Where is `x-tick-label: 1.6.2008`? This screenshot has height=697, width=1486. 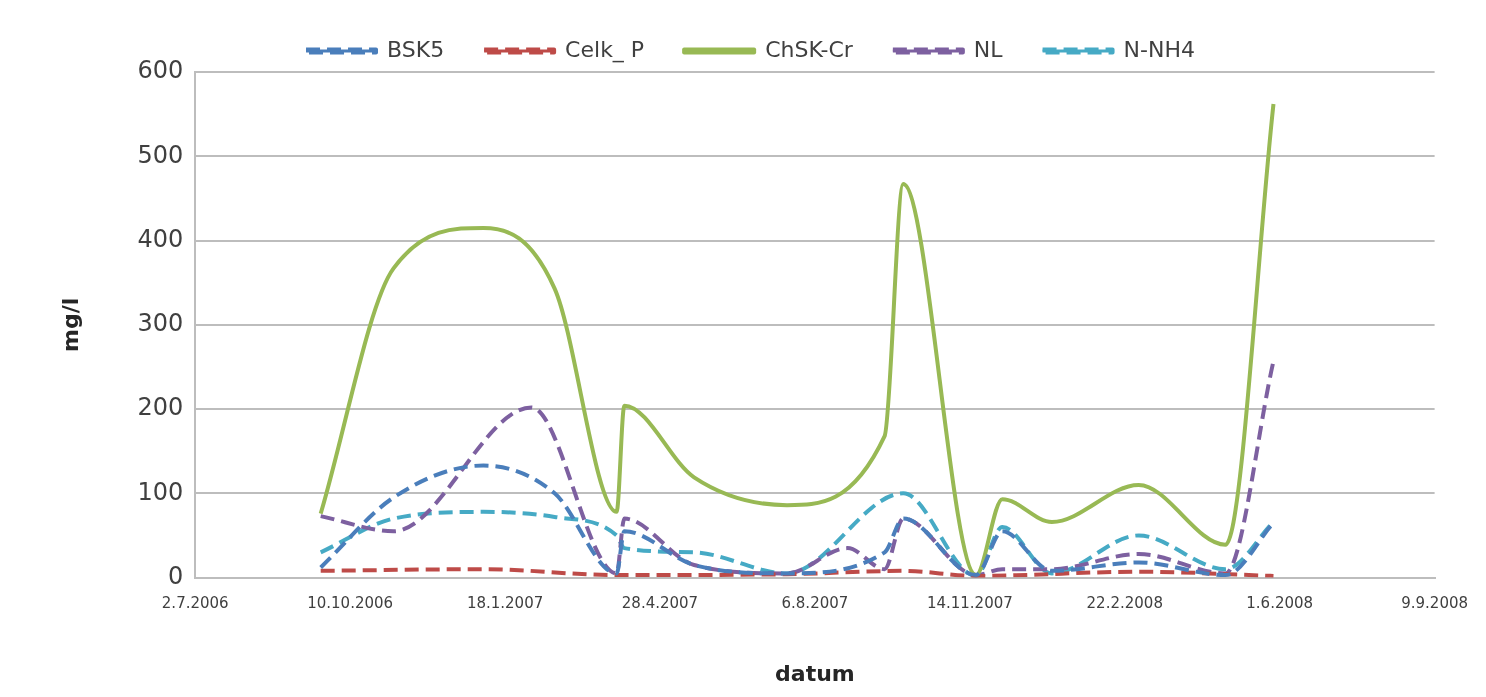 x-tick-label: 1.6.2008 is located at coordinates (1280, 603).